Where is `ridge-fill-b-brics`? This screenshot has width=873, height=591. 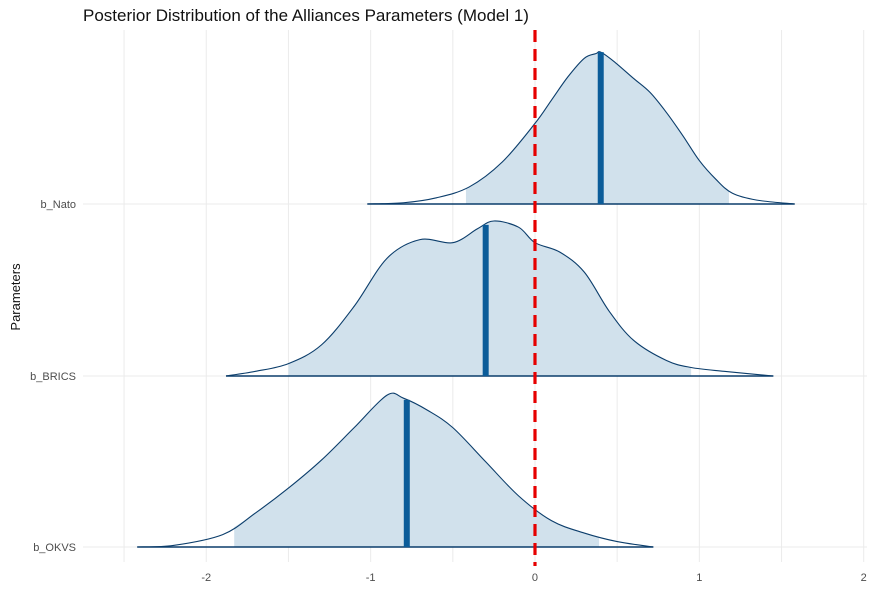 ridge-fill-b-brics is located at coordinates (490, 298).